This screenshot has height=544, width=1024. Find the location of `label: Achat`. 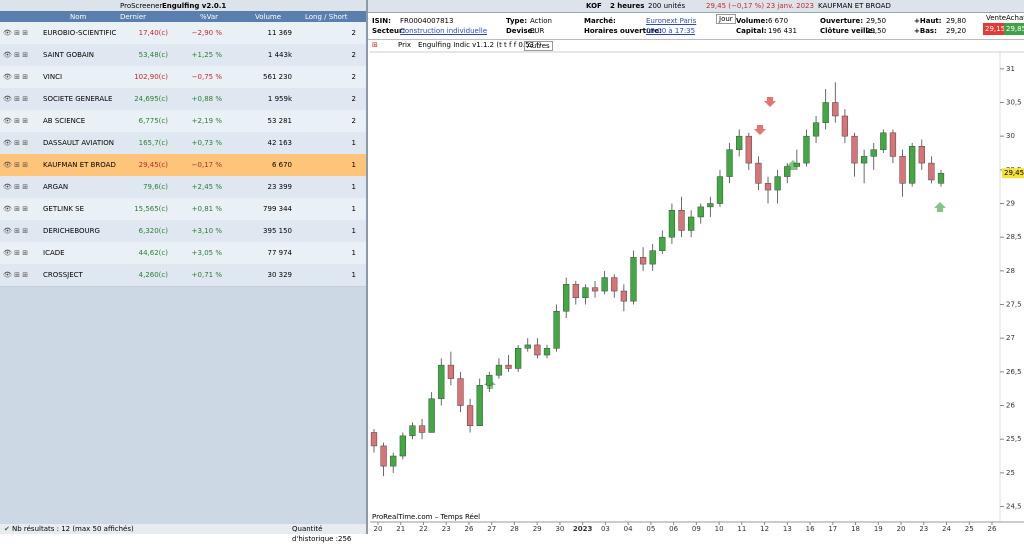

label: Achat is located at coordinates (1015, 18).